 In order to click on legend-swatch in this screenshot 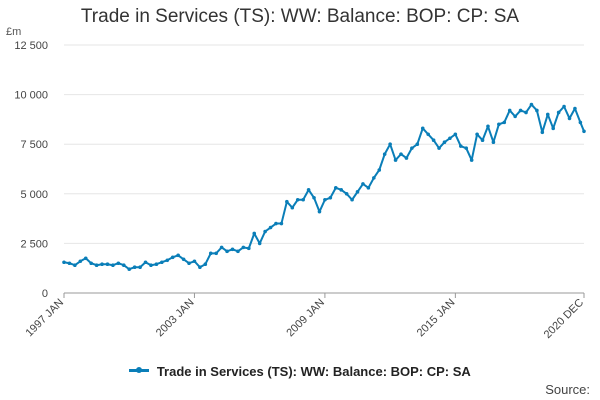, I will do `click(139, 370)`.